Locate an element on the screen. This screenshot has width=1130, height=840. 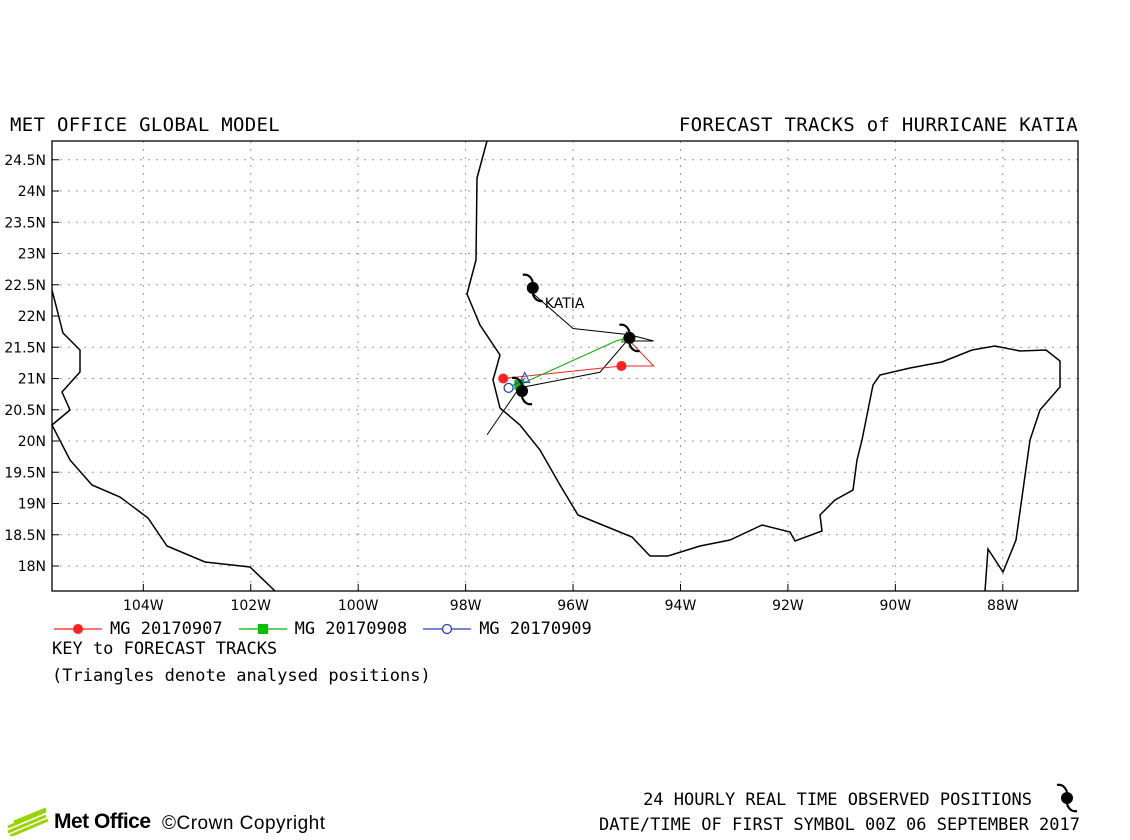
legend-item-run1: MG 20170907 is located at coordinates (137, 629).